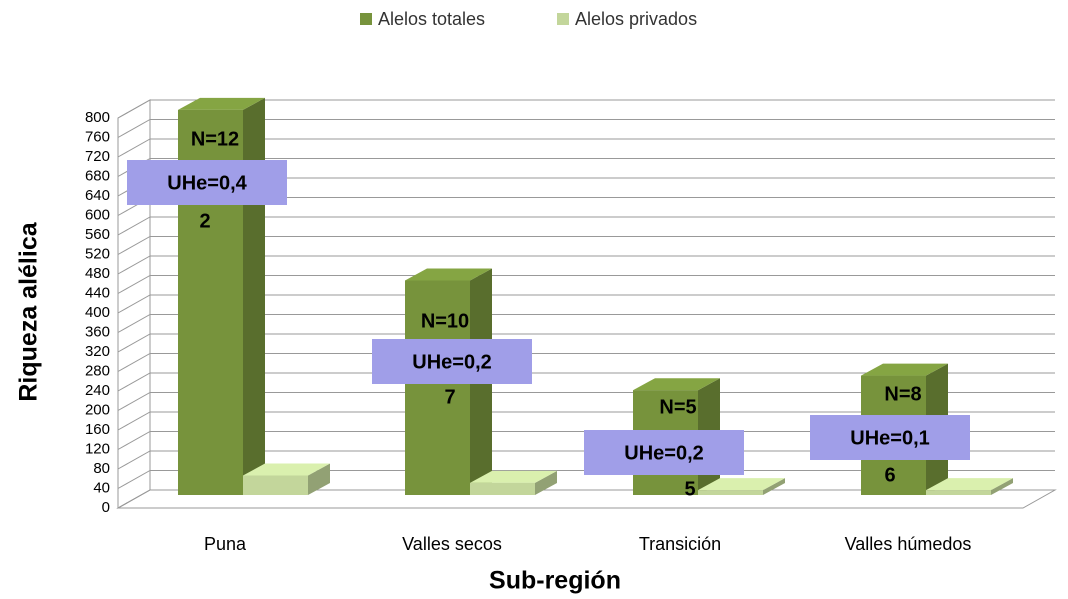 This screenshot has width=1068, height=599. Describe the element at coordinates (97, 429) in the screenshot. I see `y-tick-label: 160` at that location.